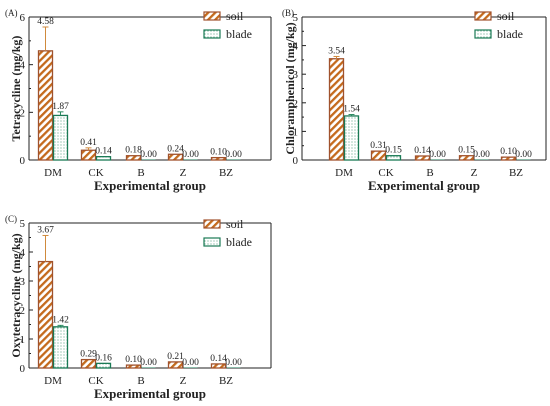  I want to click on y-tick-label: 6, so click(23, 18).